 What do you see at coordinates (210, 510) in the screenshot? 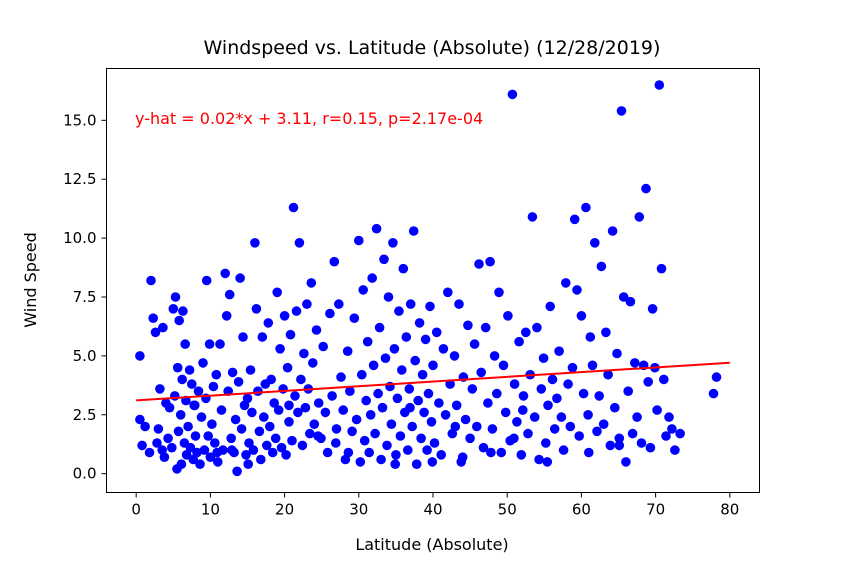
I see `x-tick-label: 10` at bounding box center [210, 510].